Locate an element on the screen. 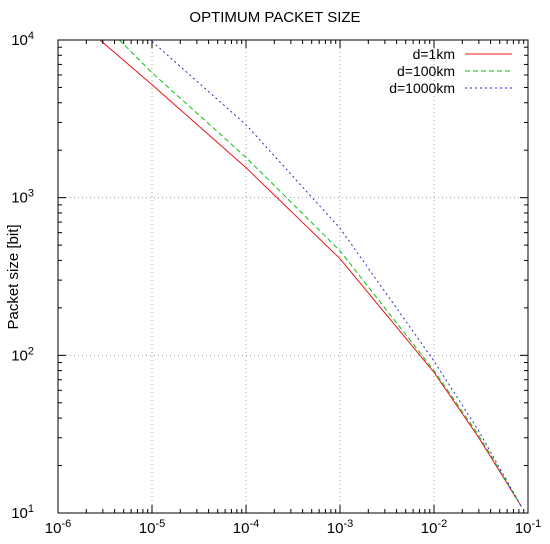  x-tick-labels: 10⁻⁶ 10⁻⁵ 10⁻⁴ 10⁻³ 10⁻² 10⁻¹ is located at coordinates (293, 527).